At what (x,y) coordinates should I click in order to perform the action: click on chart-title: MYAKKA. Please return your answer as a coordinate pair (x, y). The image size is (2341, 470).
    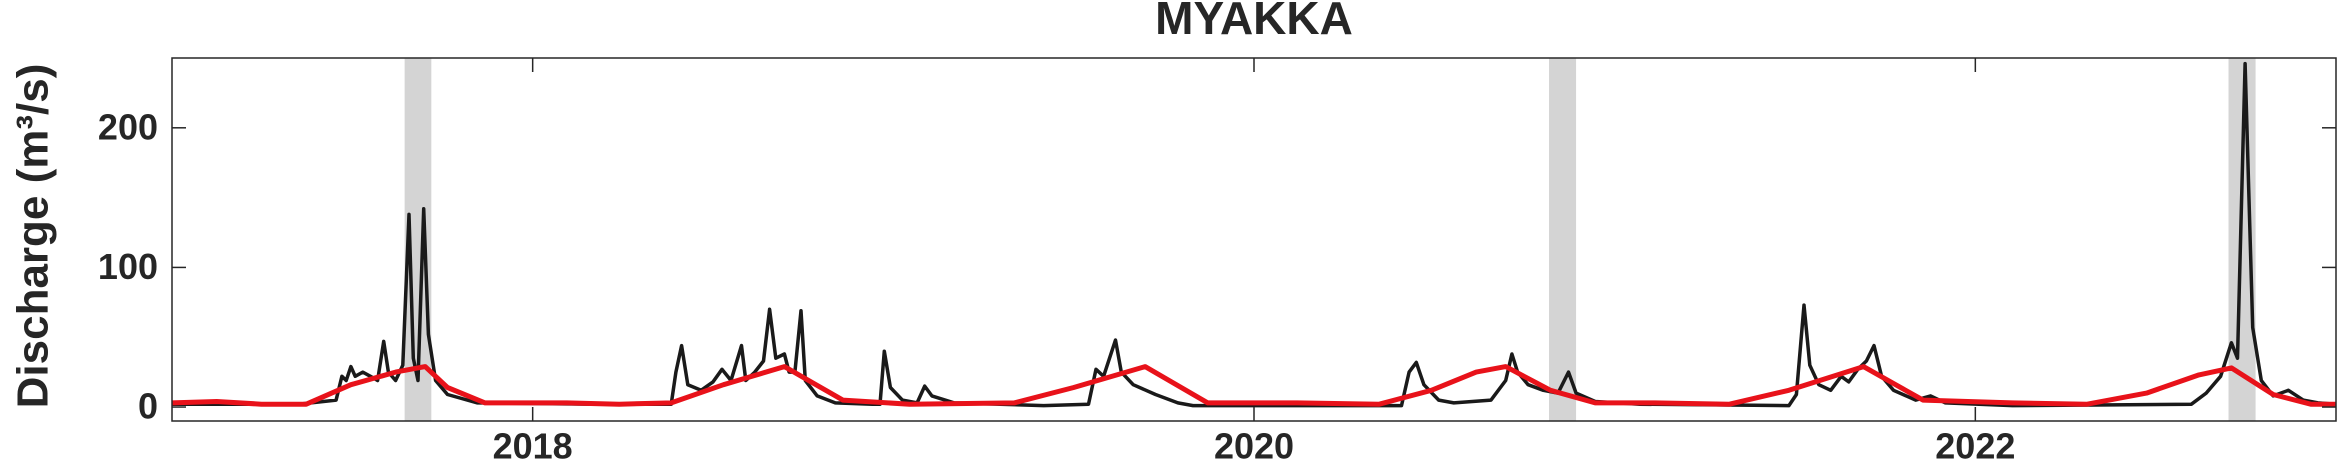
    Looking at the image, I should click on (1254, 22).